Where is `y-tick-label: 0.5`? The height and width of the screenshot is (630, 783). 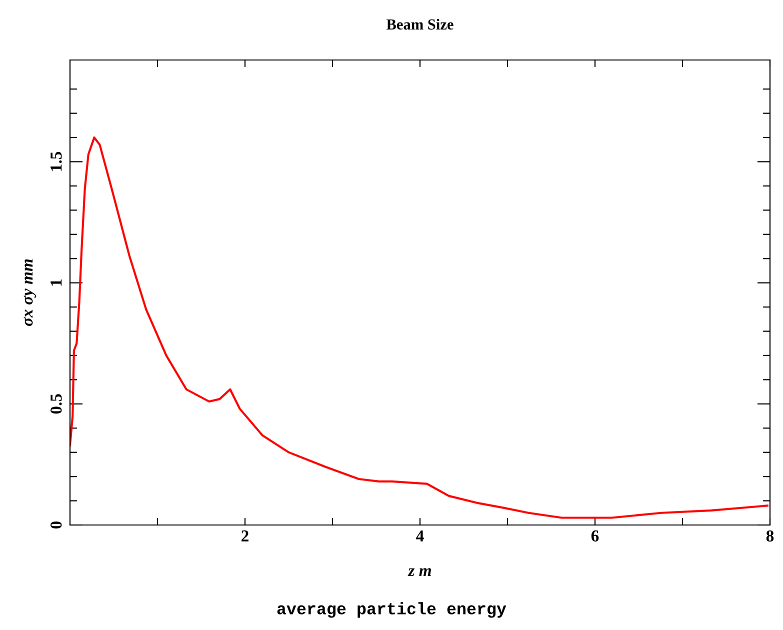
y-tick-label: 0.5 is located at coordinates (56, 404).